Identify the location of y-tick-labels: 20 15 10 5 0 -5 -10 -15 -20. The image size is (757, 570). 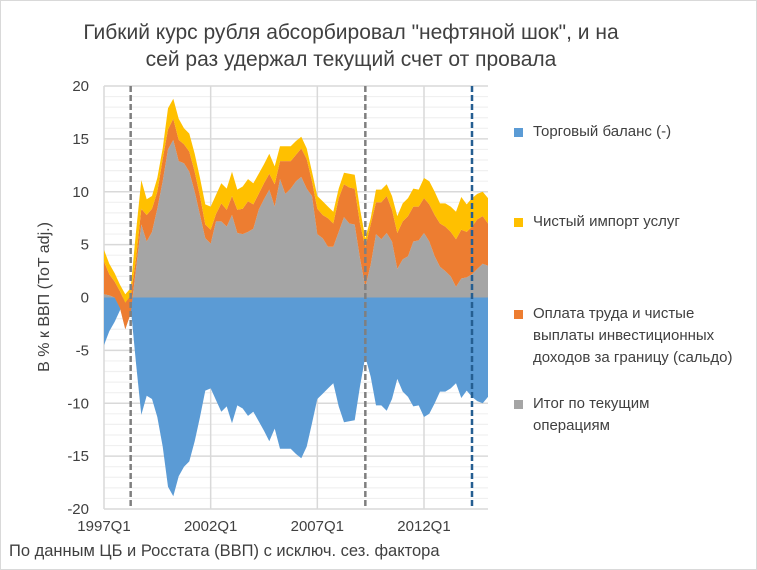
(78, 298).